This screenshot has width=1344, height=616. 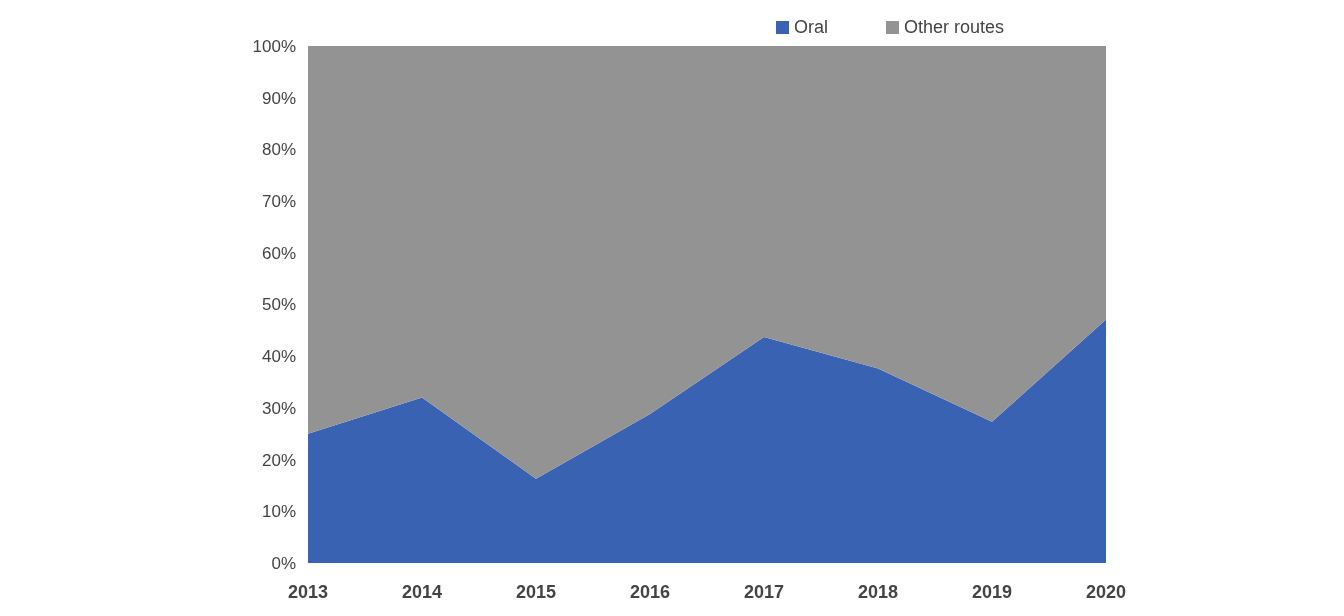 What do you see at coordinates (278, 460) in the screenshot?
I see `y-tick-label: 20%` at bounding box center [278, 460].